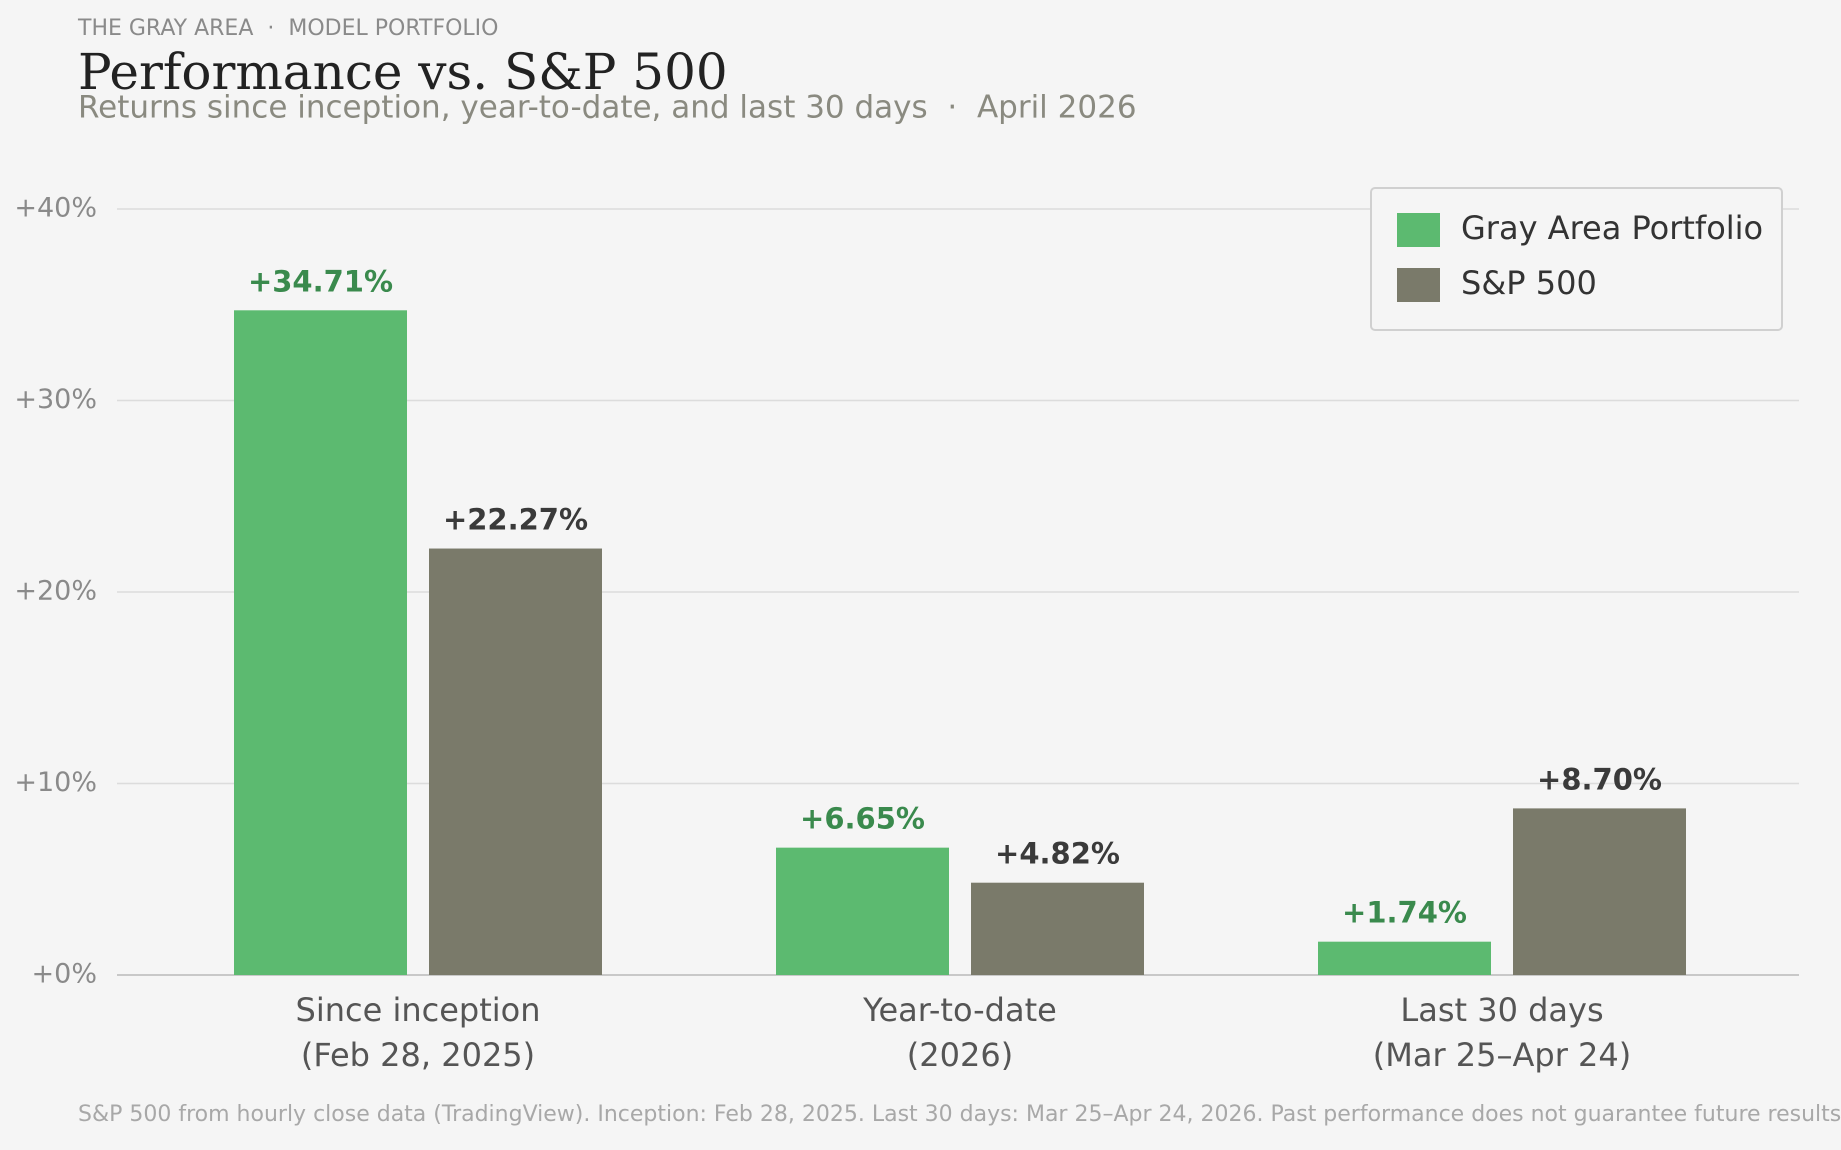 The height and width of the screenshot is (1150, 1841). Describe the element at coordinates (55, 591) in the screenshot. I see `y-tick-label: +20%` at that location.